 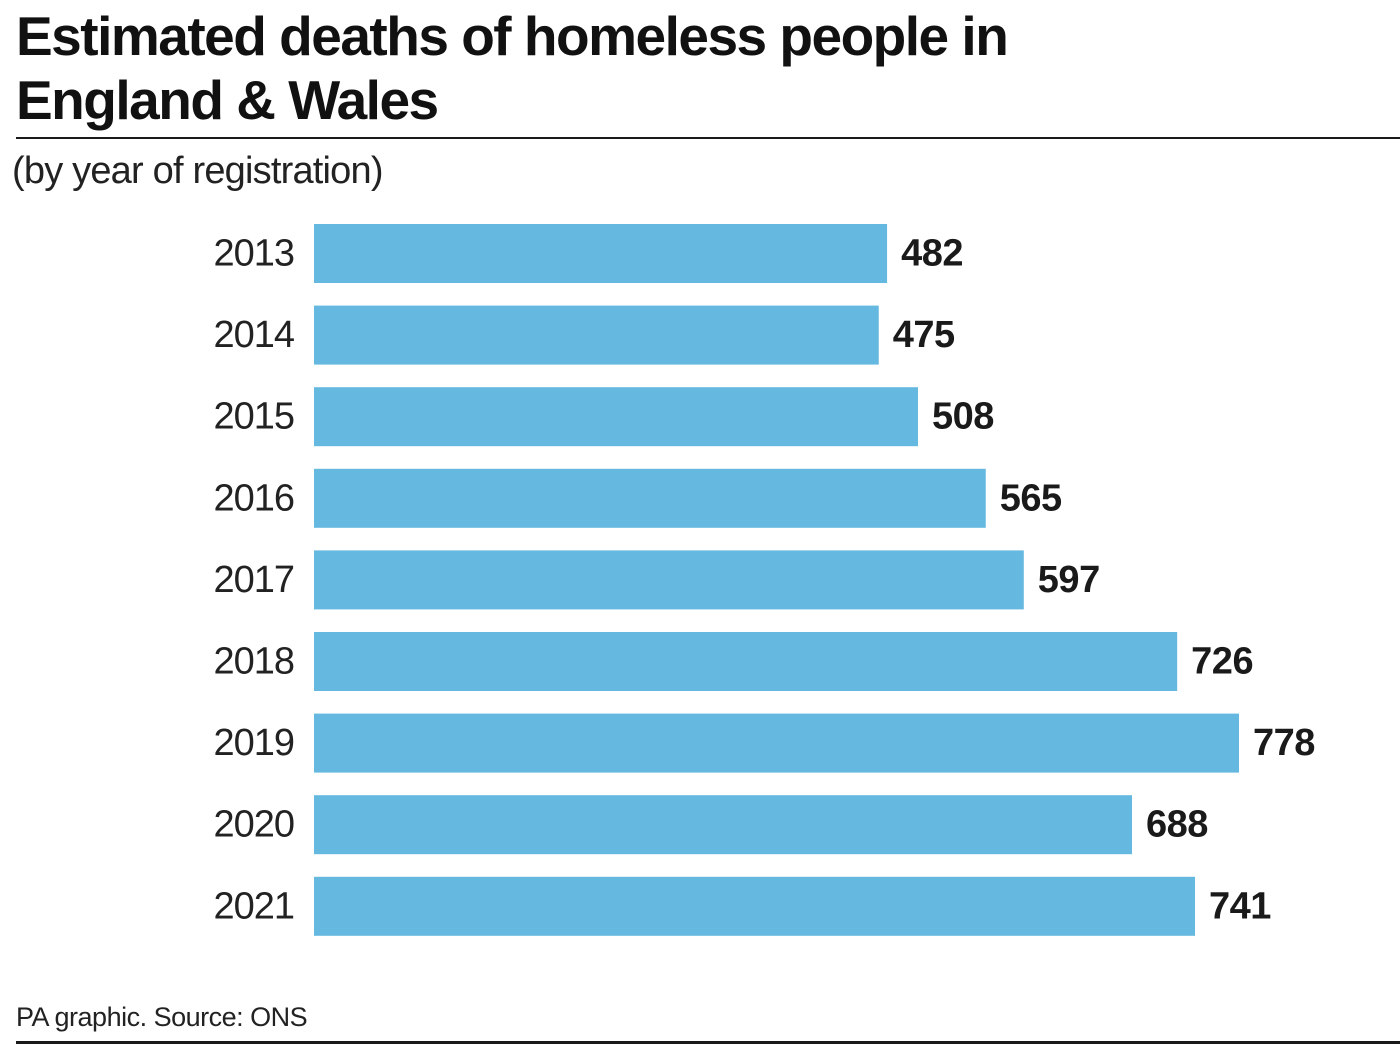 What do you see at coordinates (746, 661) in the screenshot?
I see `bar-2018` at bounding box center [746, 661].